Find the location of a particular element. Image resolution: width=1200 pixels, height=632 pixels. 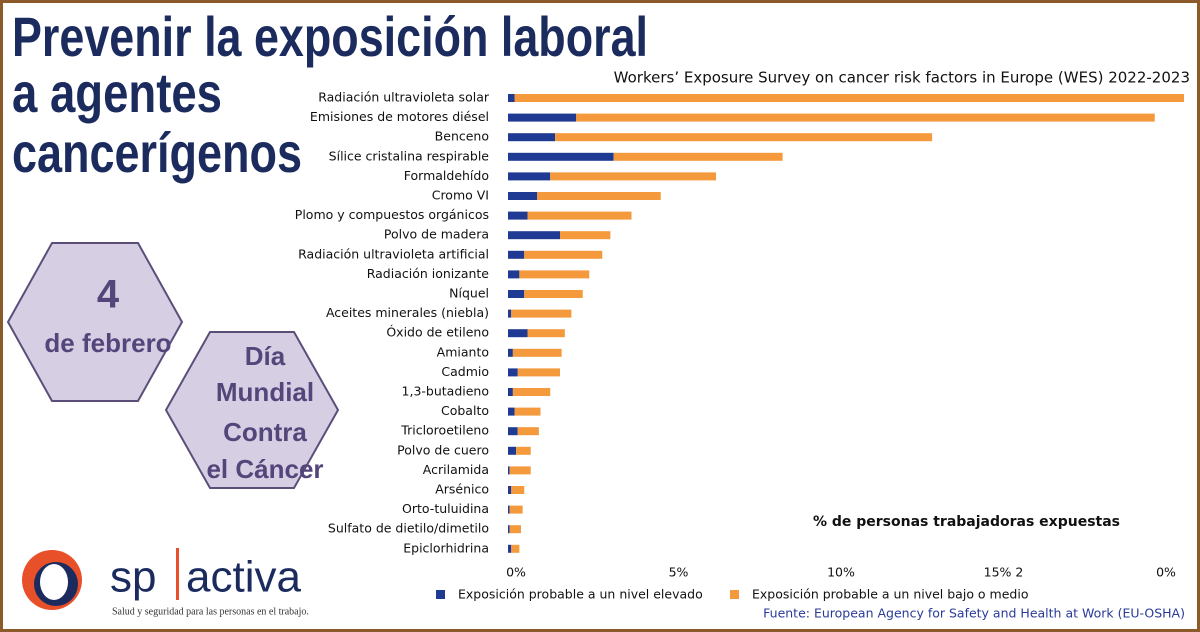

category-label: Arsénico is located at coordinates (462, 489).